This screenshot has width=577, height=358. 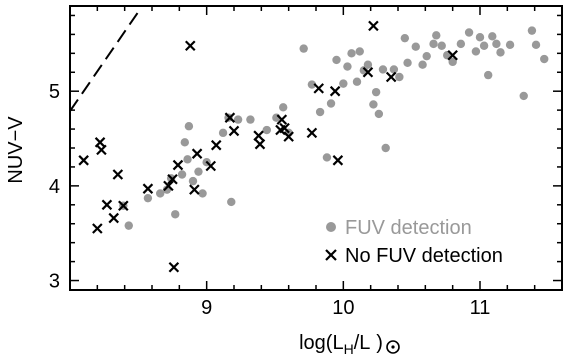 I want to click on x-axis-label-subscript-h: H, so click(x=349, y=349).